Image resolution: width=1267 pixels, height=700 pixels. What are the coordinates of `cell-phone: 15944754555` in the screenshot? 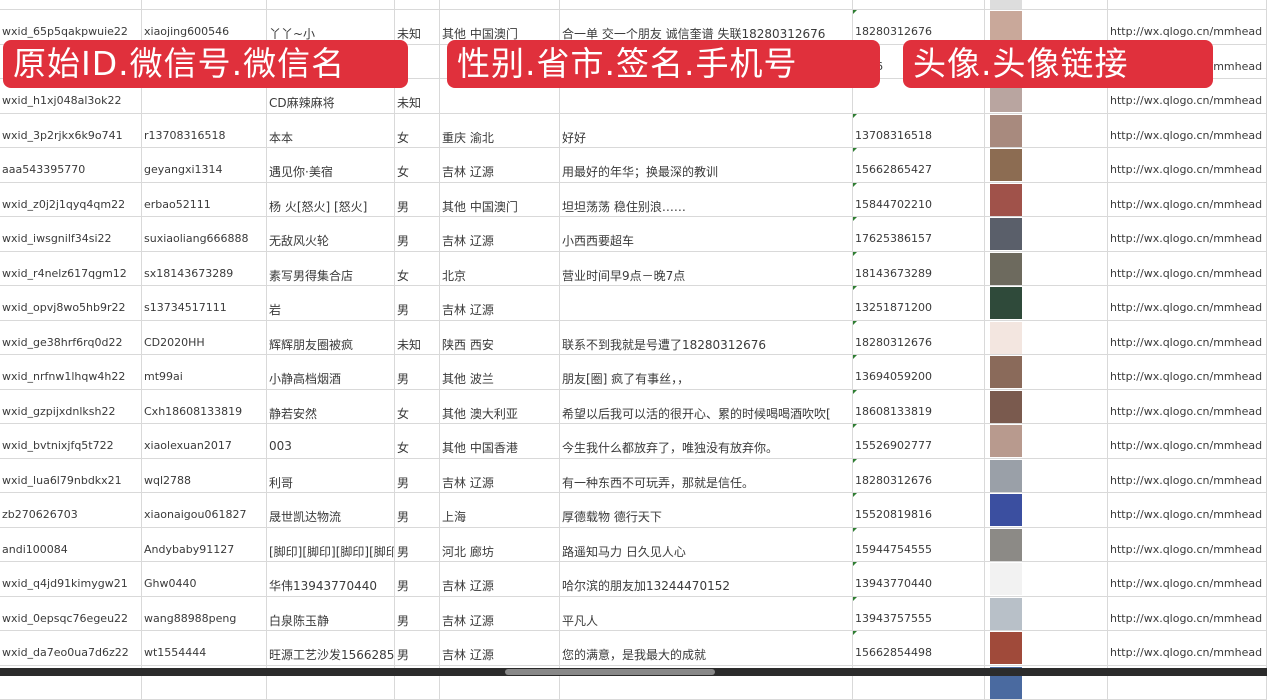 It's located at (919, 545).